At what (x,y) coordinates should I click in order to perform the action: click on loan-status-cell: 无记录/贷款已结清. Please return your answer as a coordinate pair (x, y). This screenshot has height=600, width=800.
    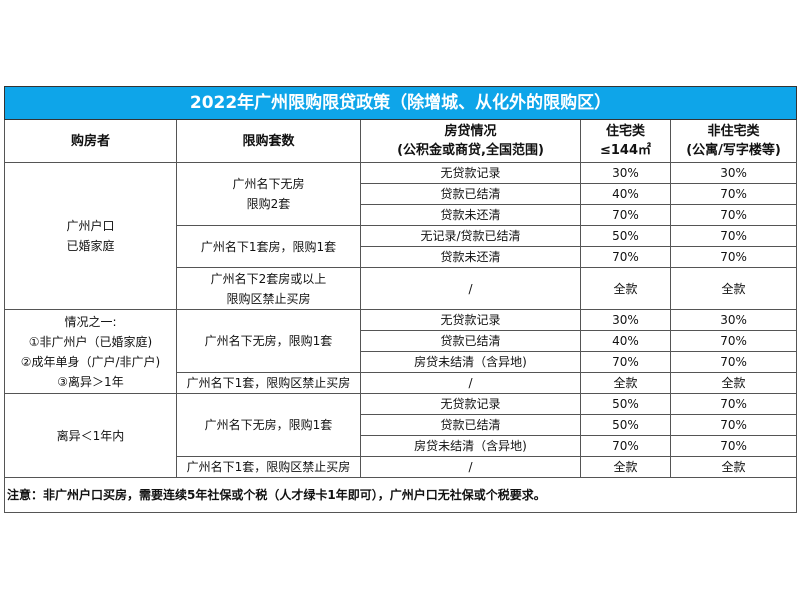
    Looking at the image, I should click on (470, 236).